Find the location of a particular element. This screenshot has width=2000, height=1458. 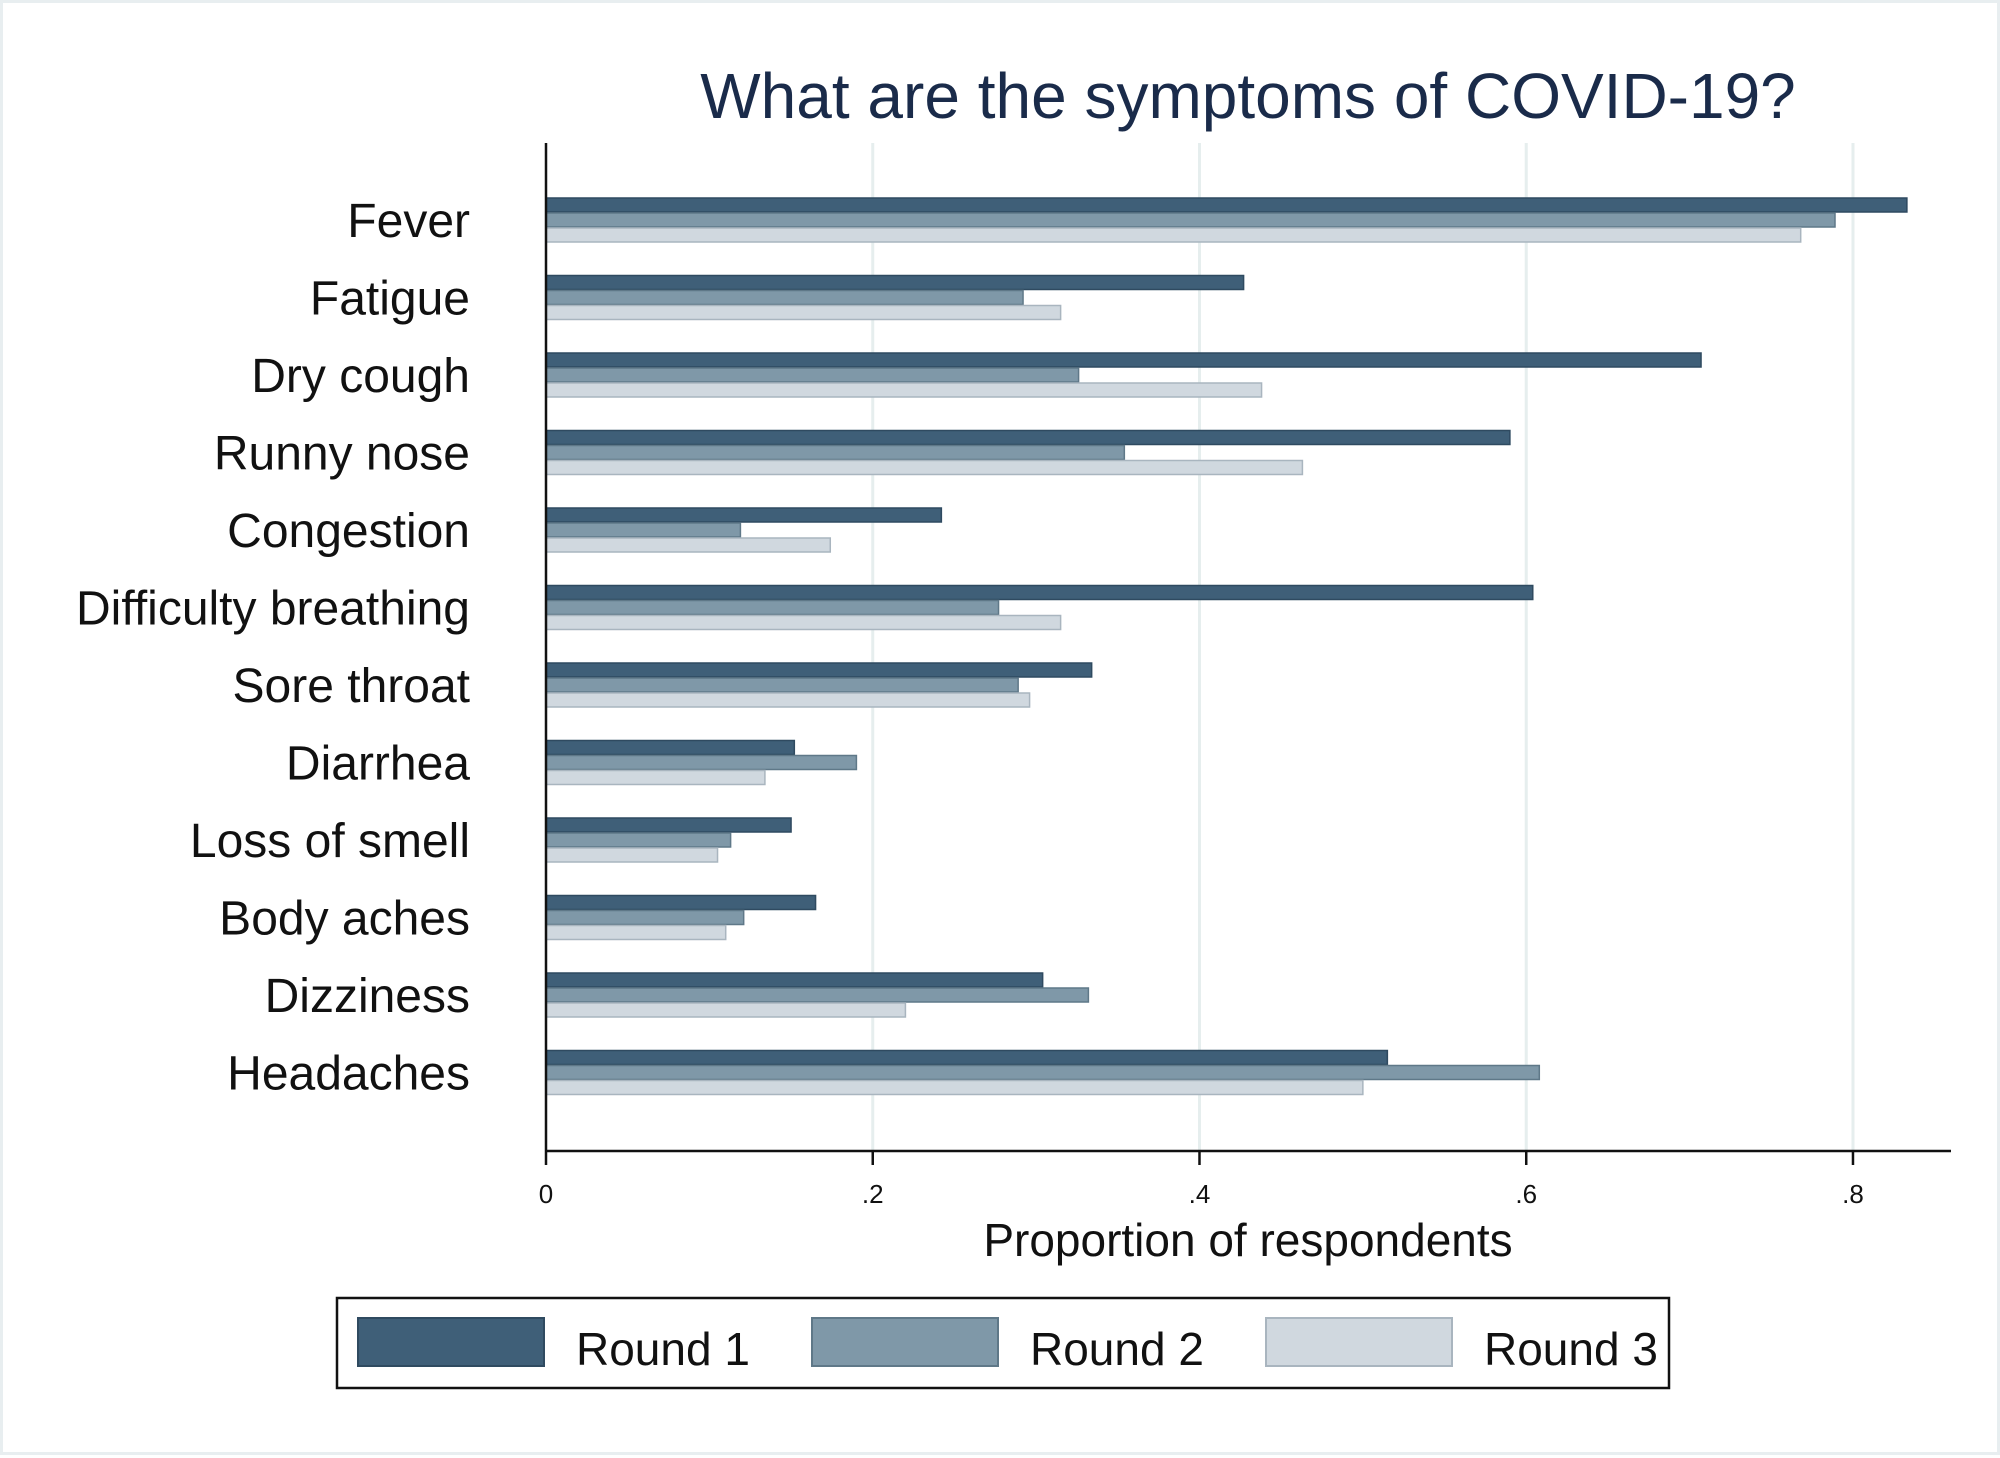

category-label: Fever is located at coordinates (408, 221).